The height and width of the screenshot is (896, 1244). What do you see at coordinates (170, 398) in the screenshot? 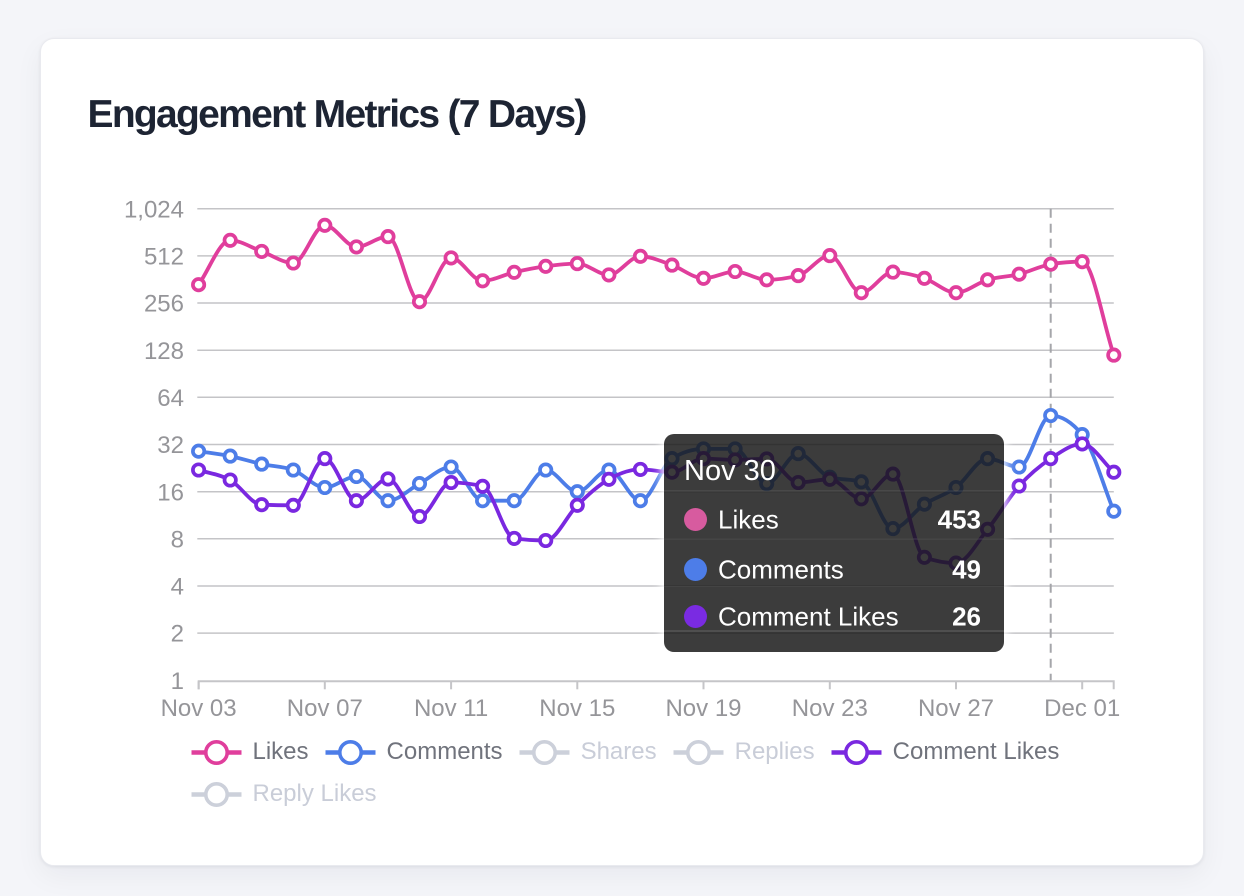
I see `svg-text: 64` at bounding box center [170, 398].